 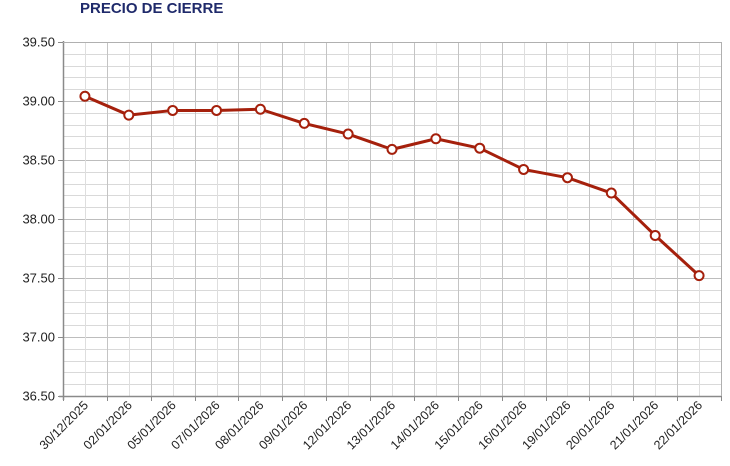 I want to click on y-tick-label: 37.00, so click(x=38, y=337).